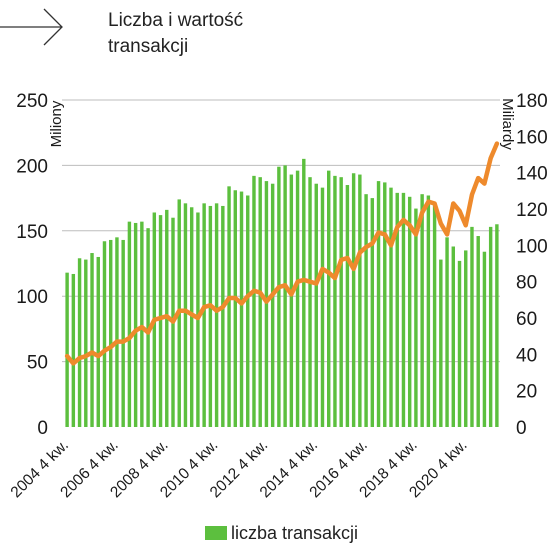 This screenshot has height=549, width=560. I want to click on legend-swatch, so click(216, 533).